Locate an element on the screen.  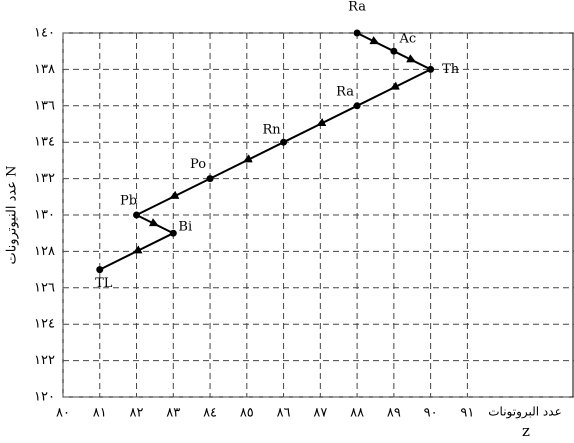
y-tick-label: ١٢٦ is located at coordinates (44, 287).